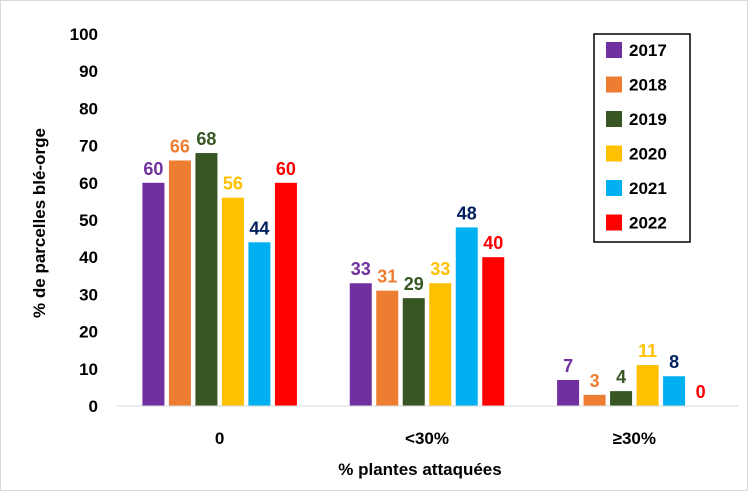 Image resolution: width=748 pixels, height=491 pixels. I want to click on data-label: 3, so click(595, 381).